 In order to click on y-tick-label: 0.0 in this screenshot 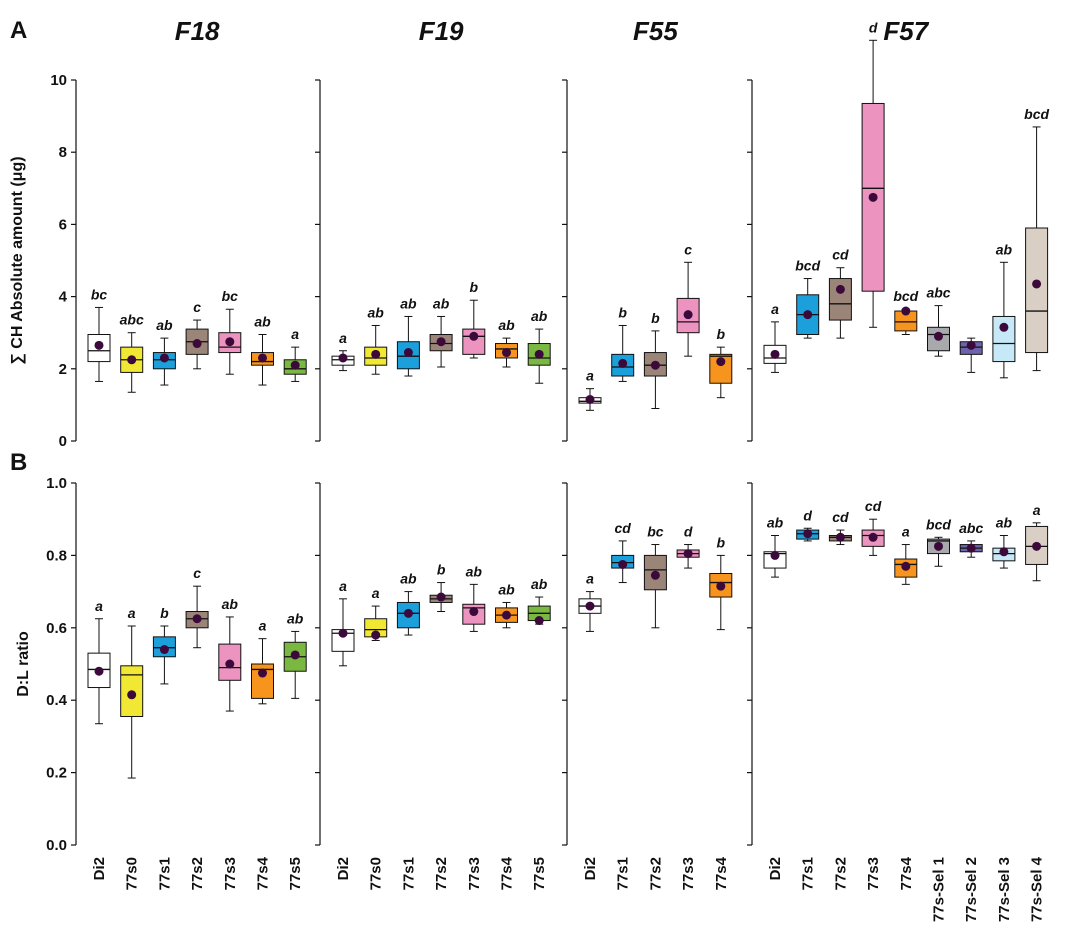, I will do `click(56, 845)`.